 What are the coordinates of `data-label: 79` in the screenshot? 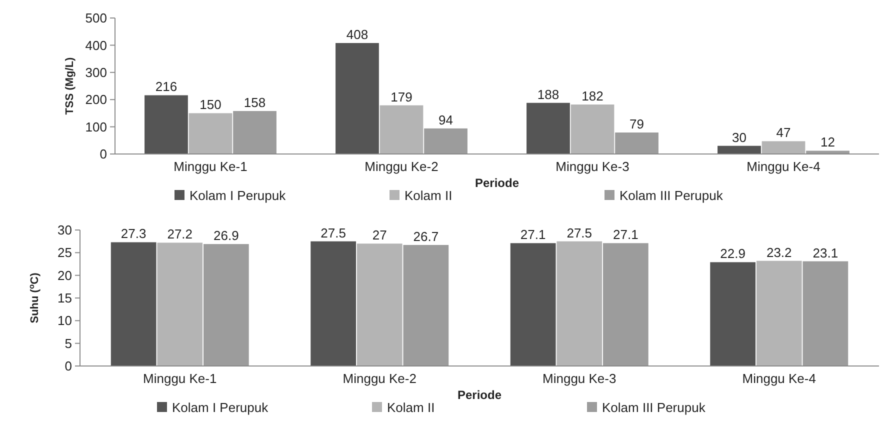 It's located at (637, 124).